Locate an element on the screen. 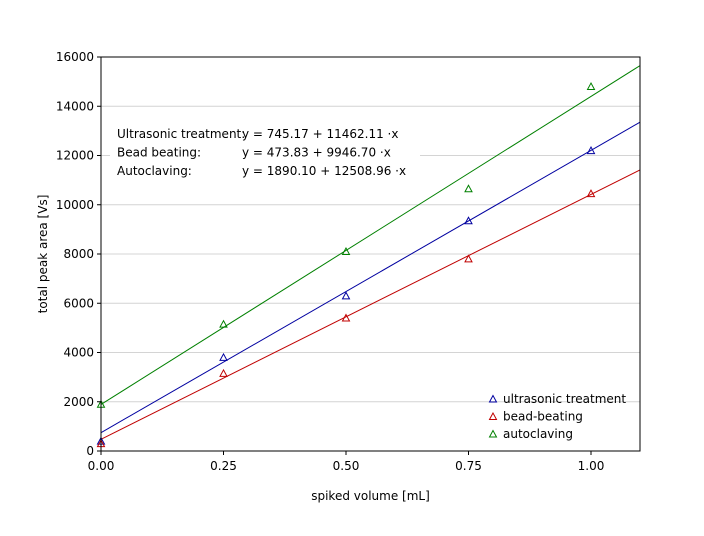  legend-label-2: autoclaving is located at coordinates (538, 434).